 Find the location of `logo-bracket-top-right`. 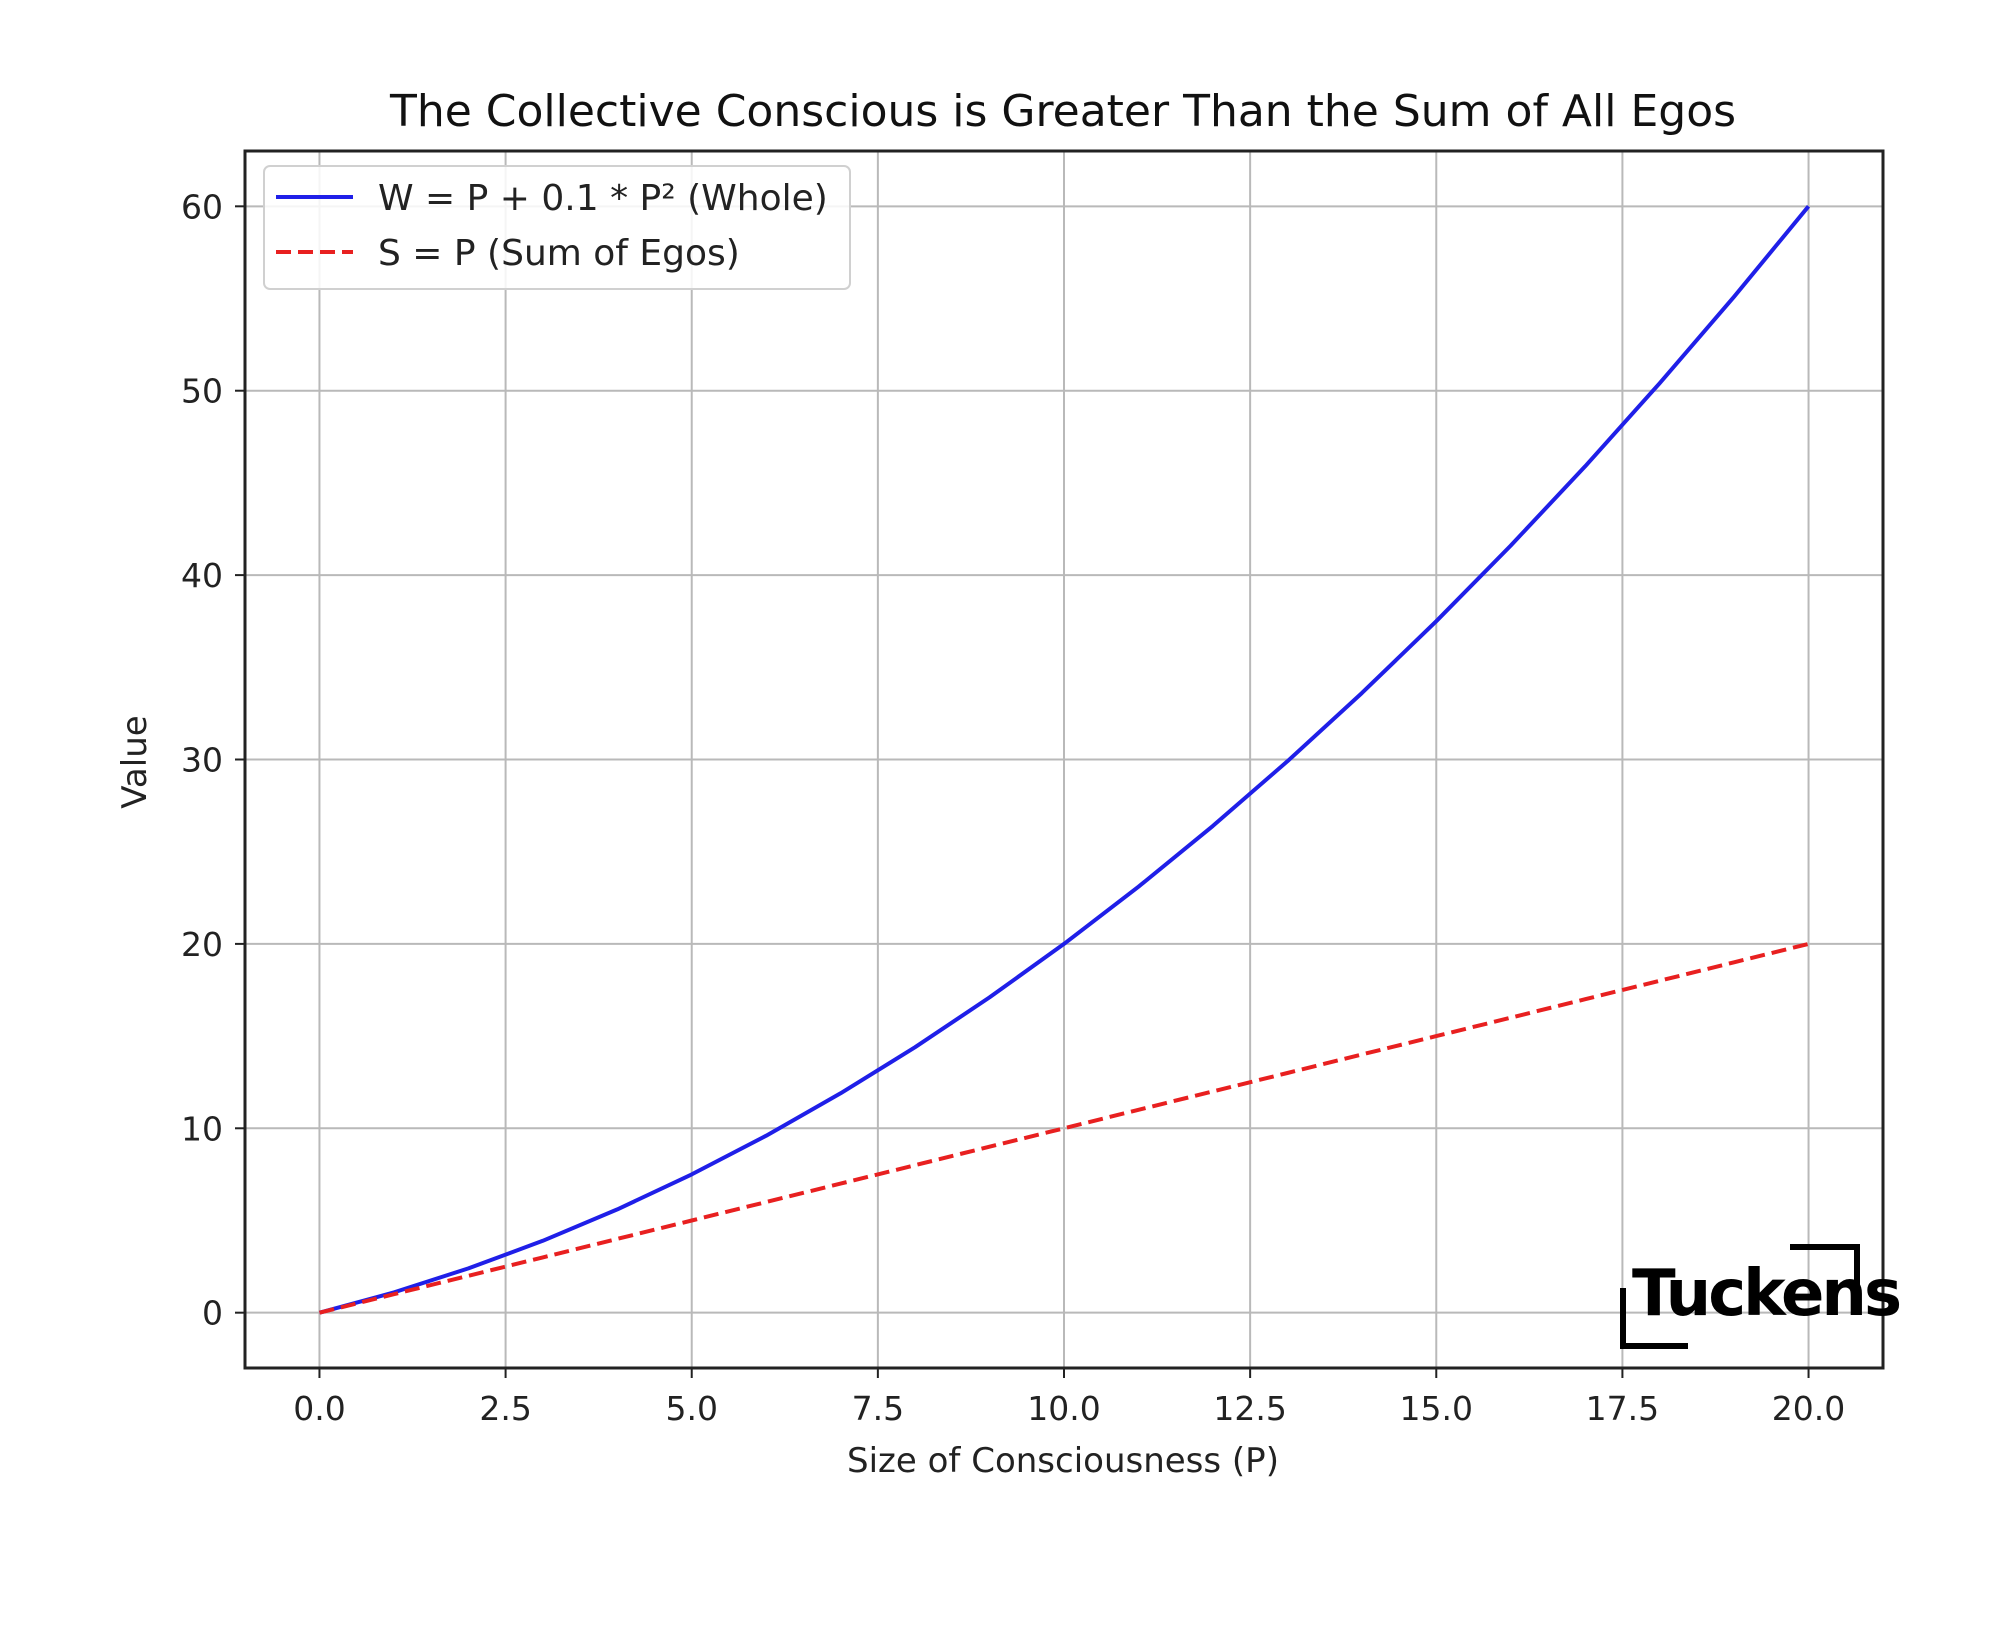

logo-bracket-top-right is located at coordinates (1825, 1278).